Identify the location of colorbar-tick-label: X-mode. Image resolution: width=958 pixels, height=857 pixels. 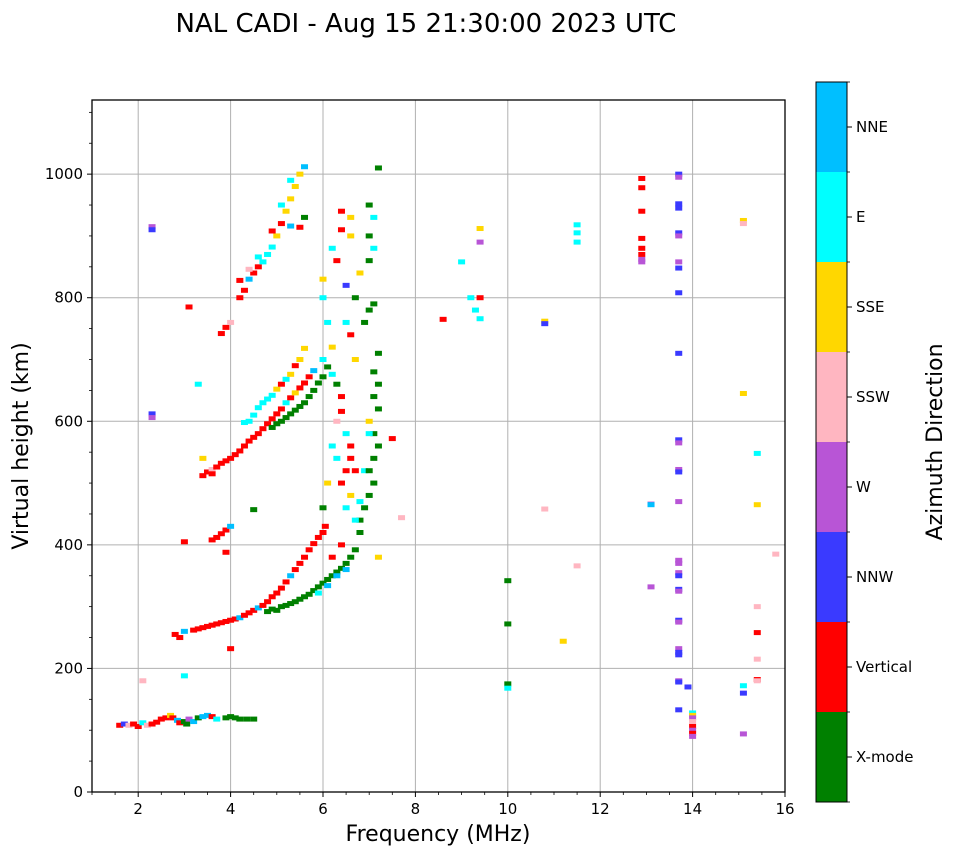
(884, 757).